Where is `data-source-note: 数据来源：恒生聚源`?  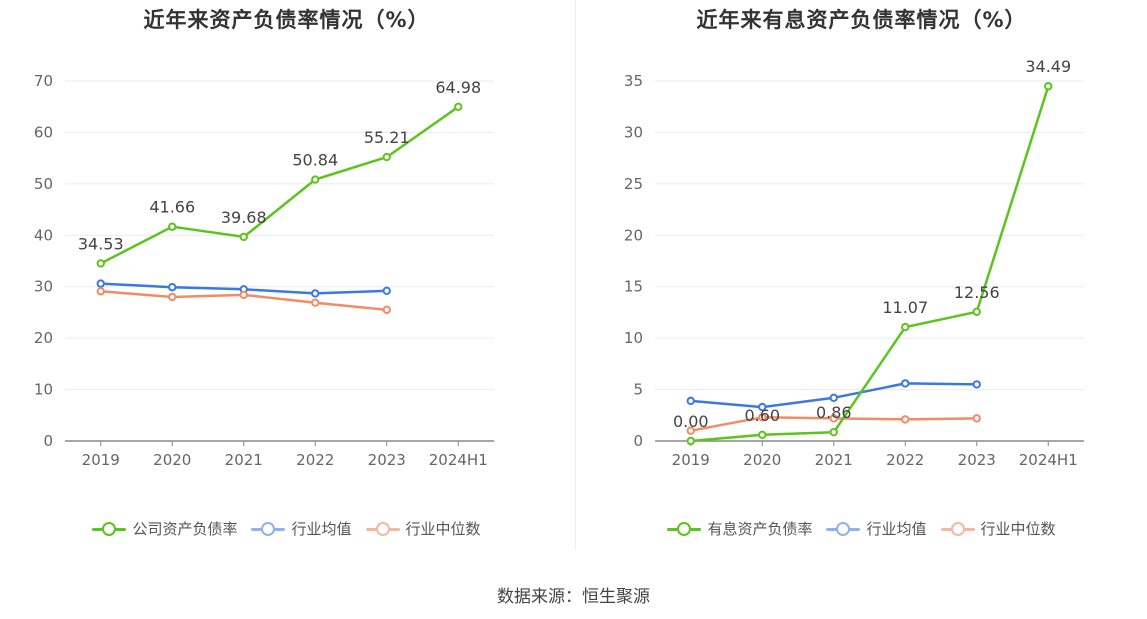
data-source-note: 数据来源：恒生聚源 is located at coordinates (573, 597).